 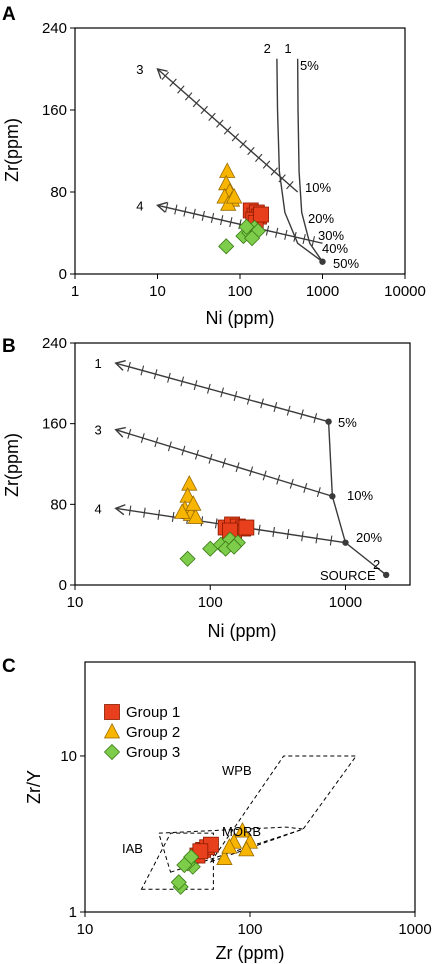 What do you see at coordinates (335, 248) in the screenshot?
I see `panel-a-annotation: 40%` at bounding box center [335, 248].